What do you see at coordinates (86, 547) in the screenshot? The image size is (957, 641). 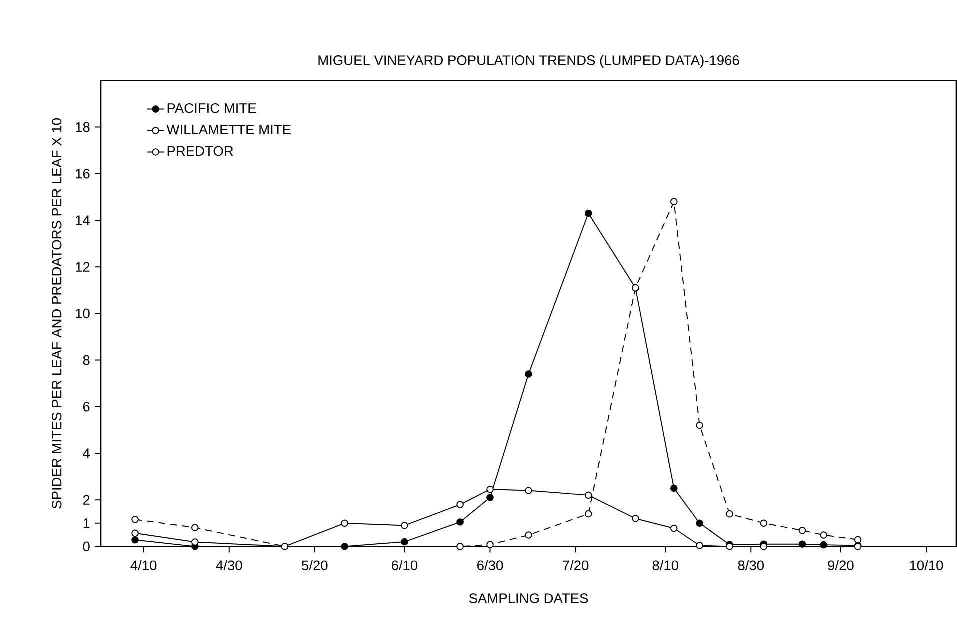 I see `y-tick-label: 0` at bounding box center [86, 547].